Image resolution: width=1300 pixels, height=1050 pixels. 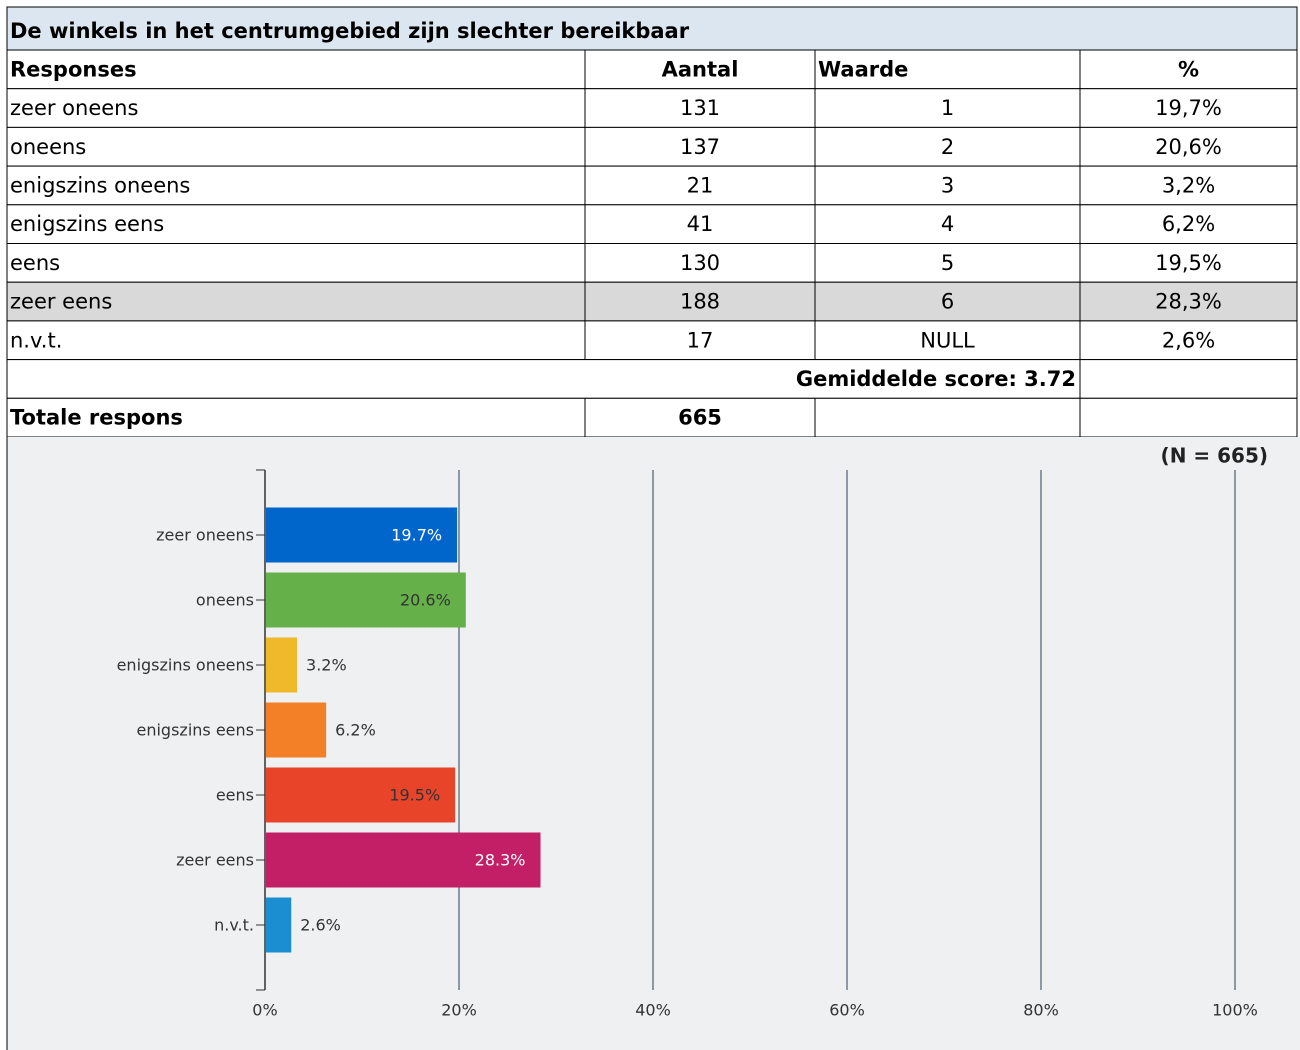 What do you see at coordinates (947, 108) in the screenshot?
I see `cell-text: 1` at bounding box center [947, 108].